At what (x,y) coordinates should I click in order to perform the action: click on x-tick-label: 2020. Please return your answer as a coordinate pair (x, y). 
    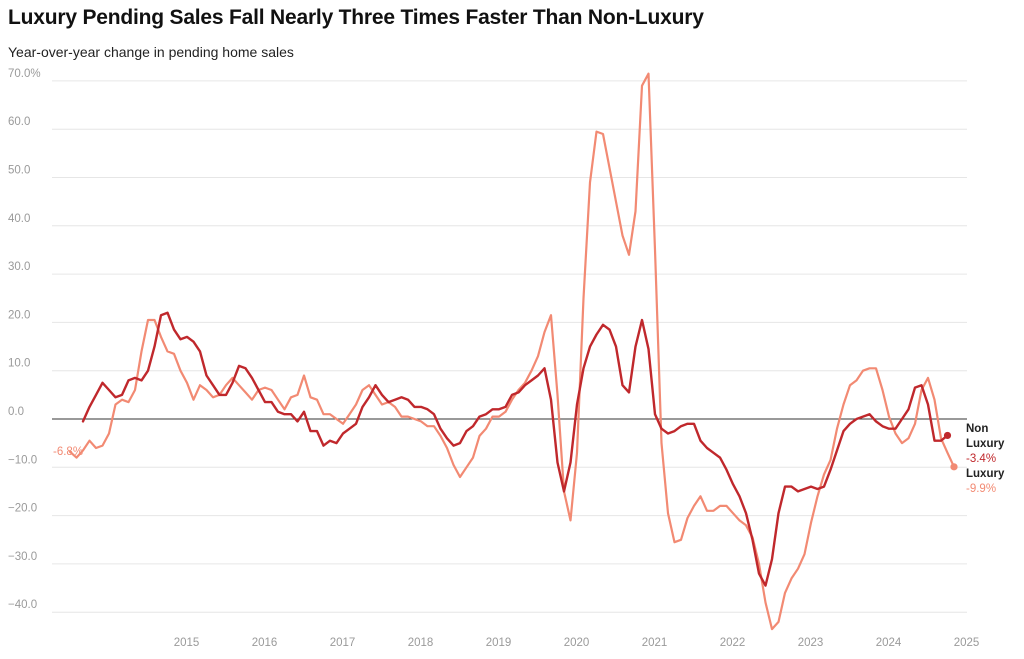
    Looking at the image, I should click on (577, 643).